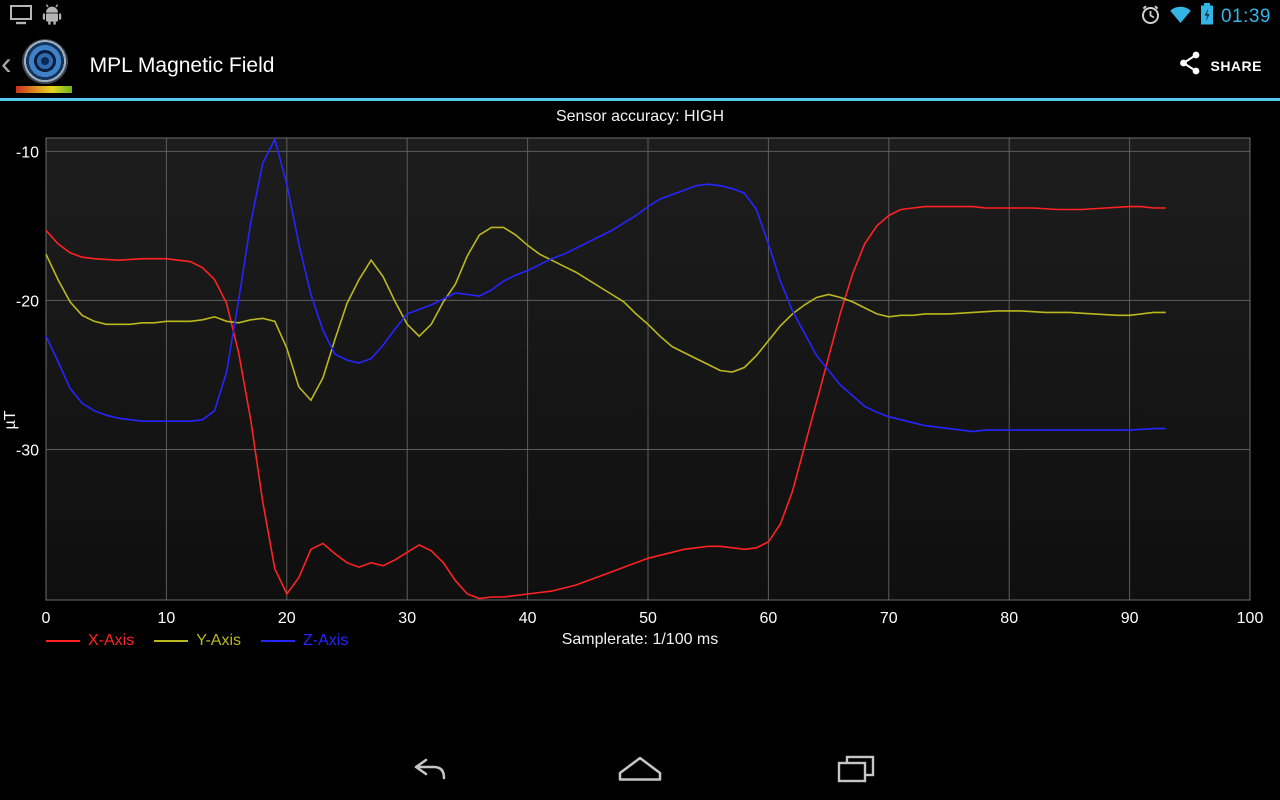 This screenshot has height=800, width=1280. I want to click on wifi-icon, so click(1180, 16).